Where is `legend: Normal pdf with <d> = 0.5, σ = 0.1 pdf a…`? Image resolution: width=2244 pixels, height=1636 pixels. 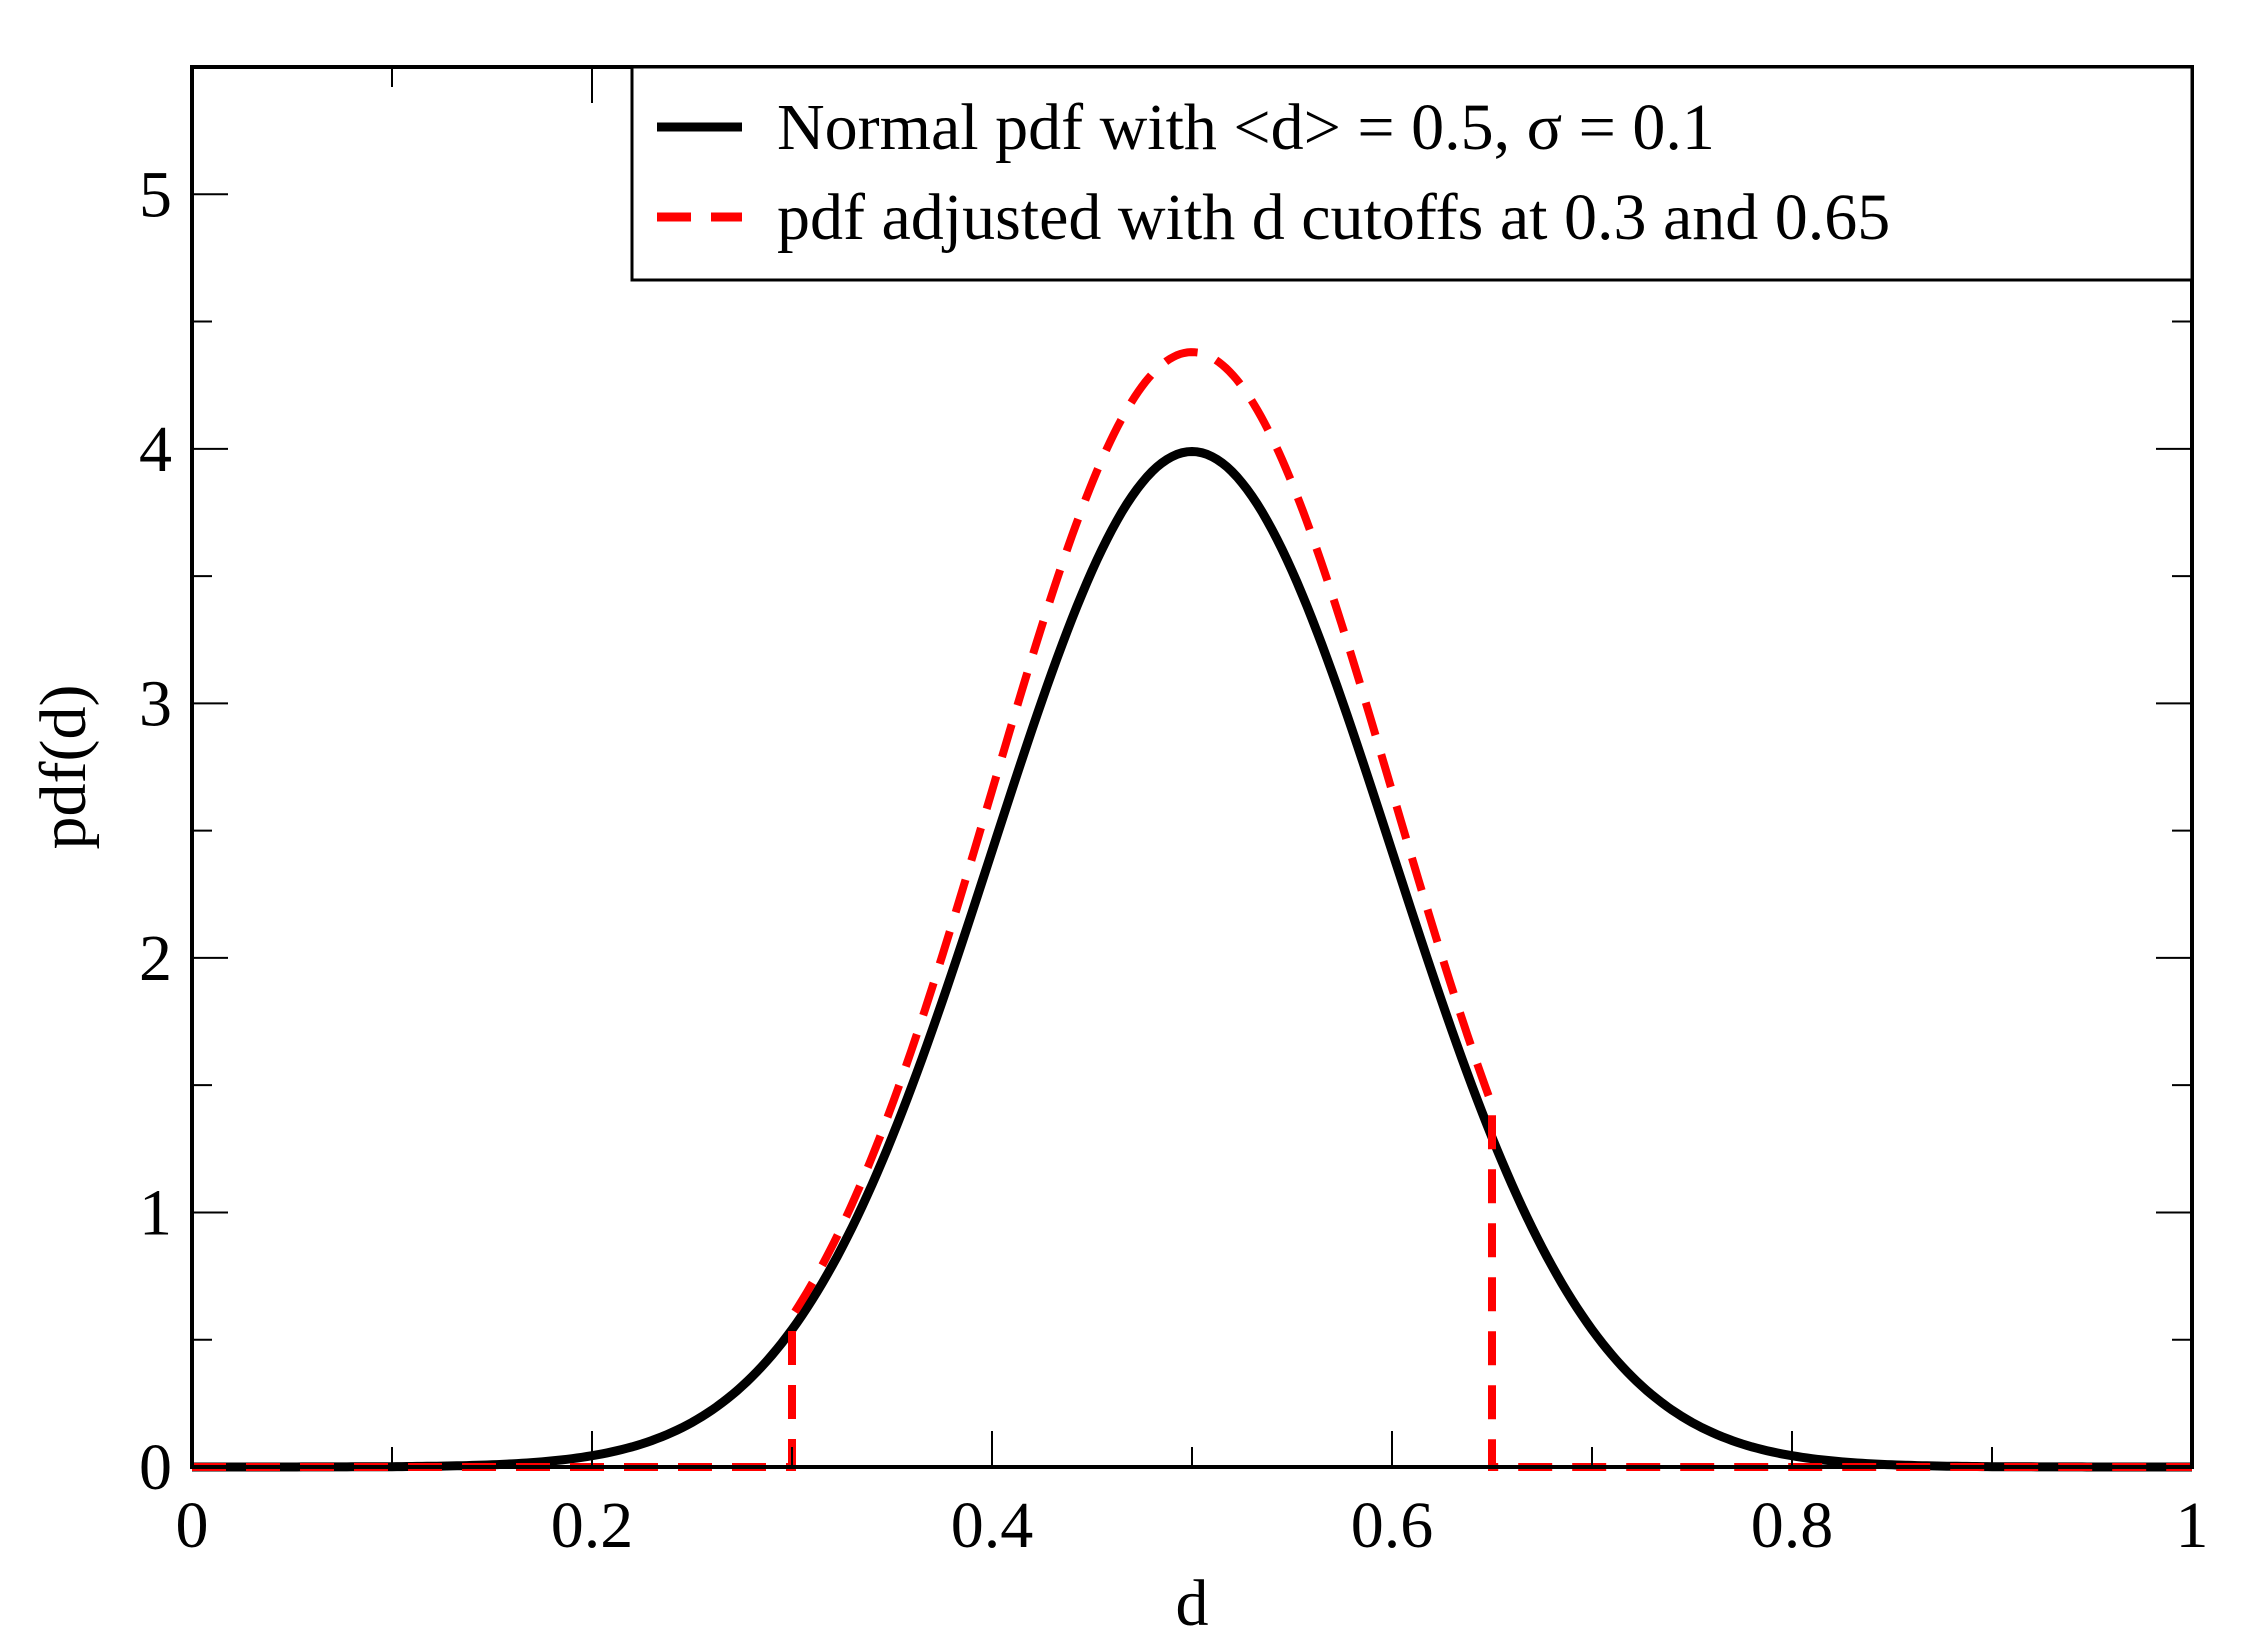 legend: Normal pdf with <d> = 0.5, σ = 0.1 pdf a… is located at coordinates (1412, 173).